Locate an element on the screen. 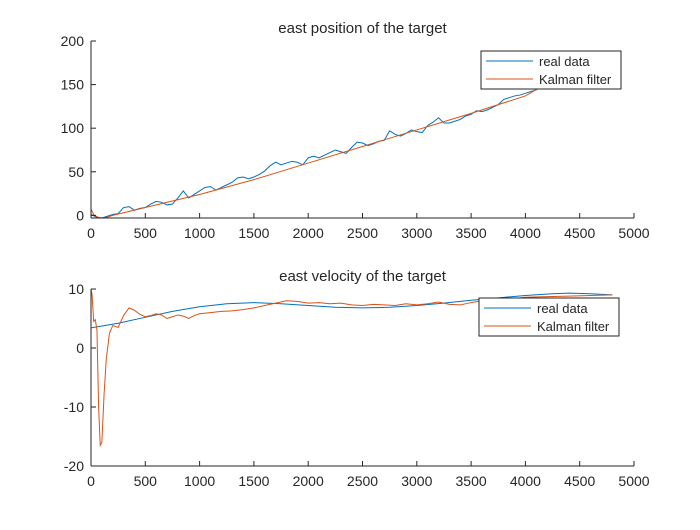  velocity-legend: real data Kalman filter is located at coordinates (549, 317).